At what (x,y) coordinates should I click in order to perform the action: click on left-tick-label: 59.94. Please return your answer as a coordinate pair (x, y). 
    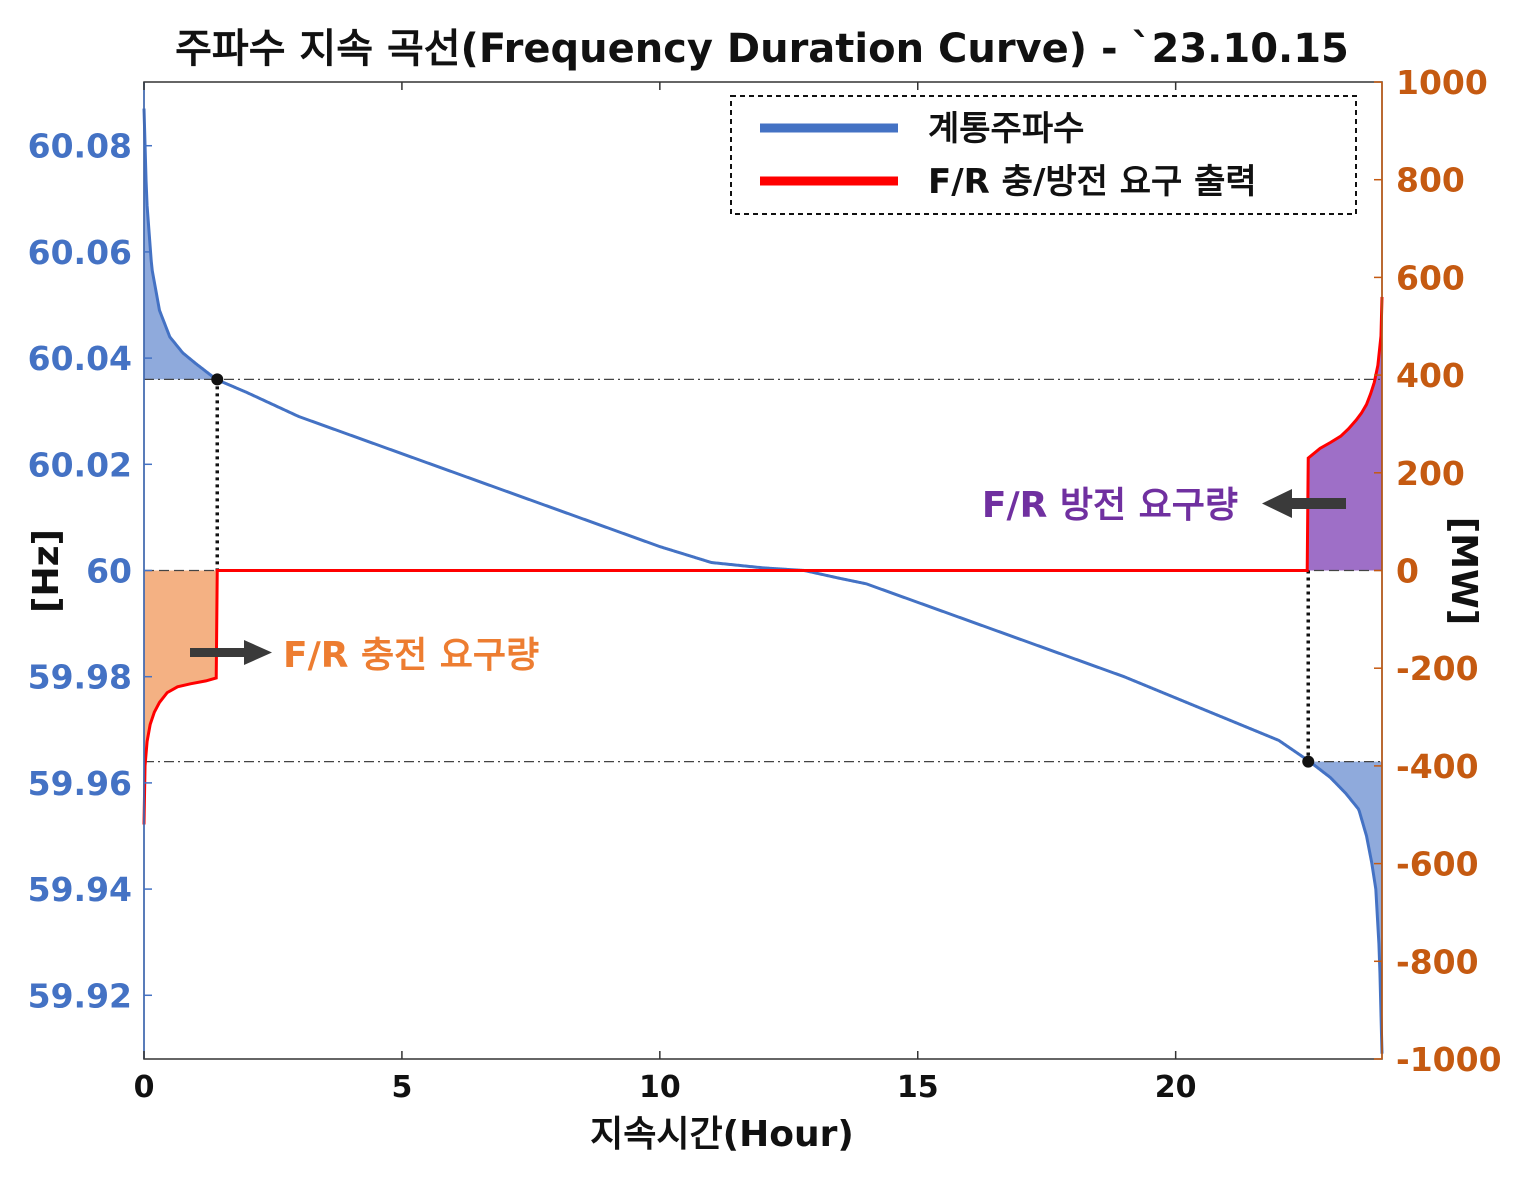
    Looking at the image, I should click on (80, 889).